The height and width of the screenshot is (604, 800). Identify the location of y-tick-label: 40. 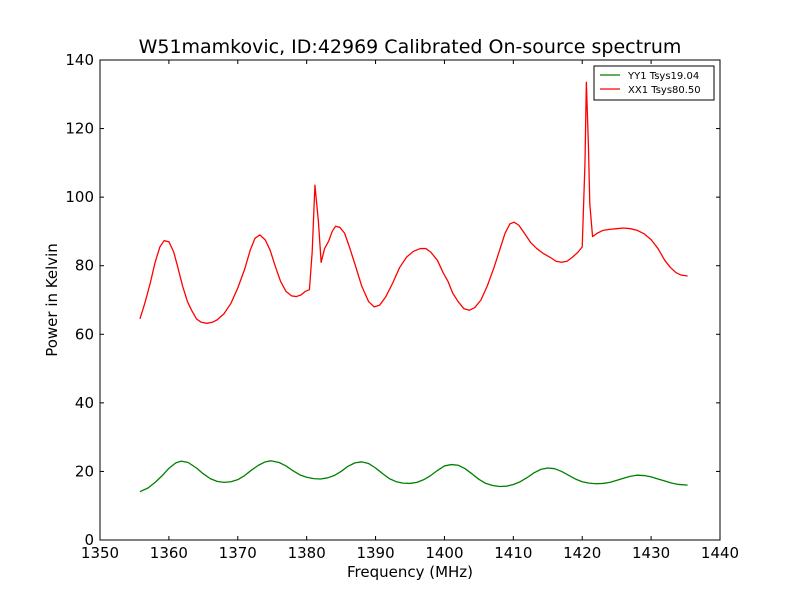
(84, 403).